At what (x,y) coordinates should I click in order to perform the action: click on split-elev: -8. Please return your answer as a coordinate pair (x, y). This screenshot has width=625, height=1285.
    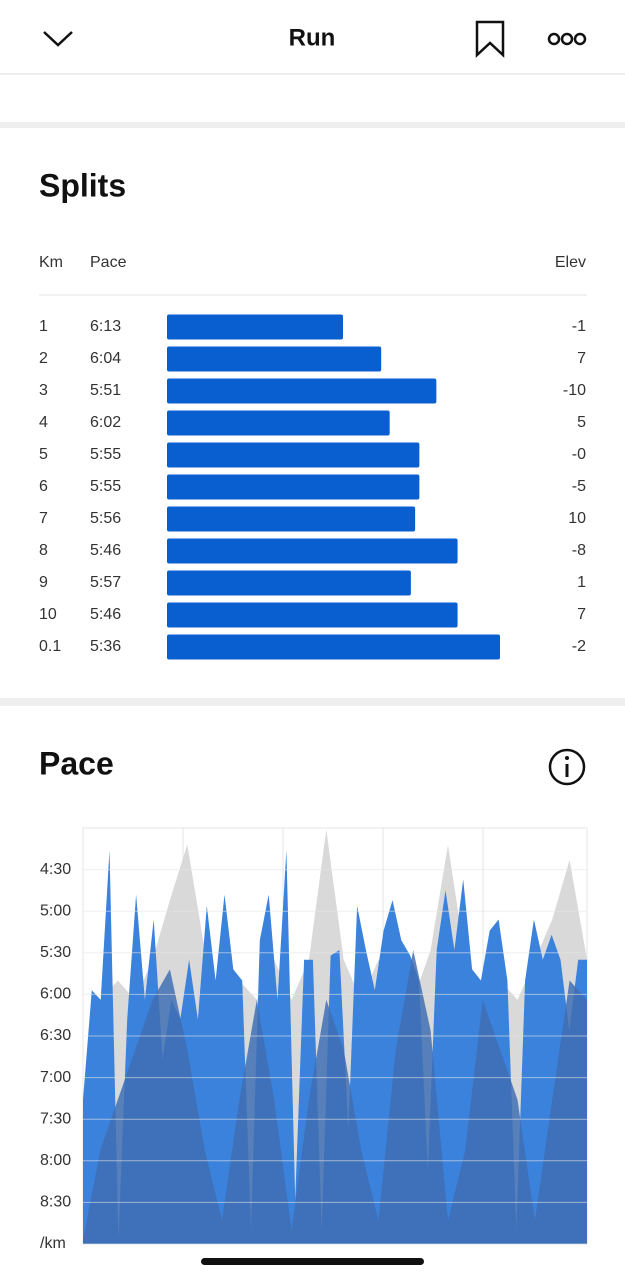
    Looking at the image, I should click on (579, 550).